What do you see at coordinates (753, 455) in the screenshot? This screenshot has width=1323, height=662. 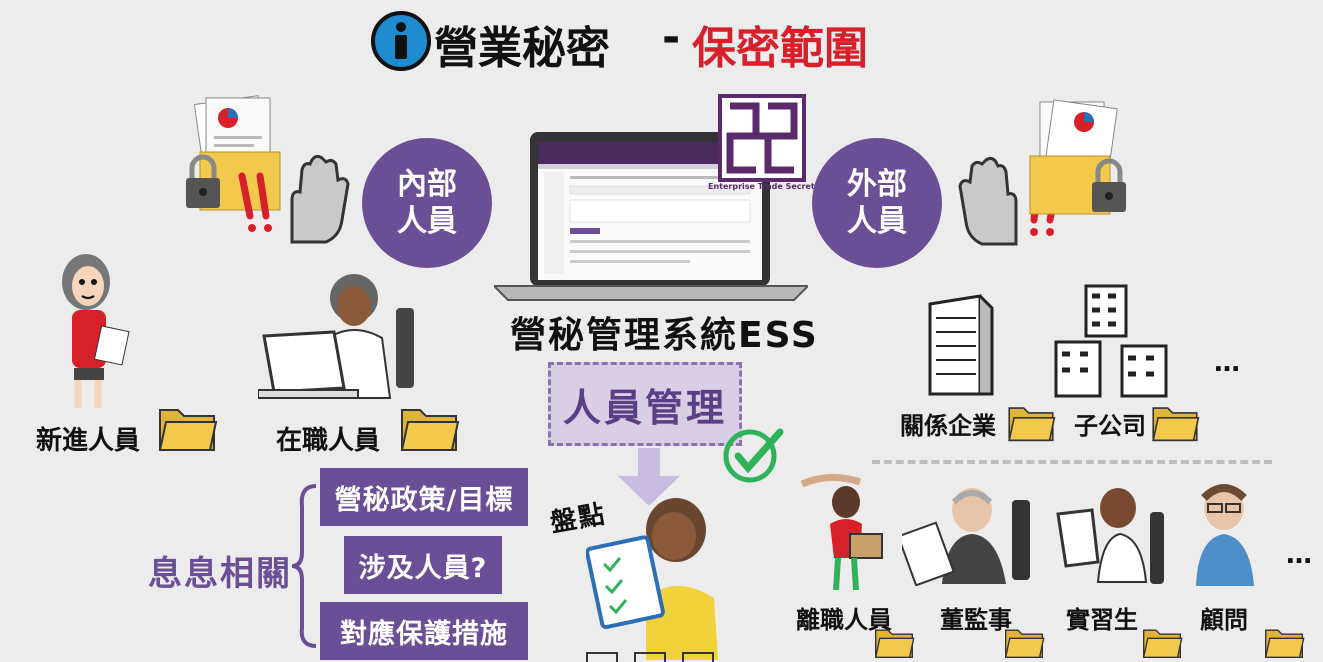 I see `check-icon` at bounding box center [753, 455].